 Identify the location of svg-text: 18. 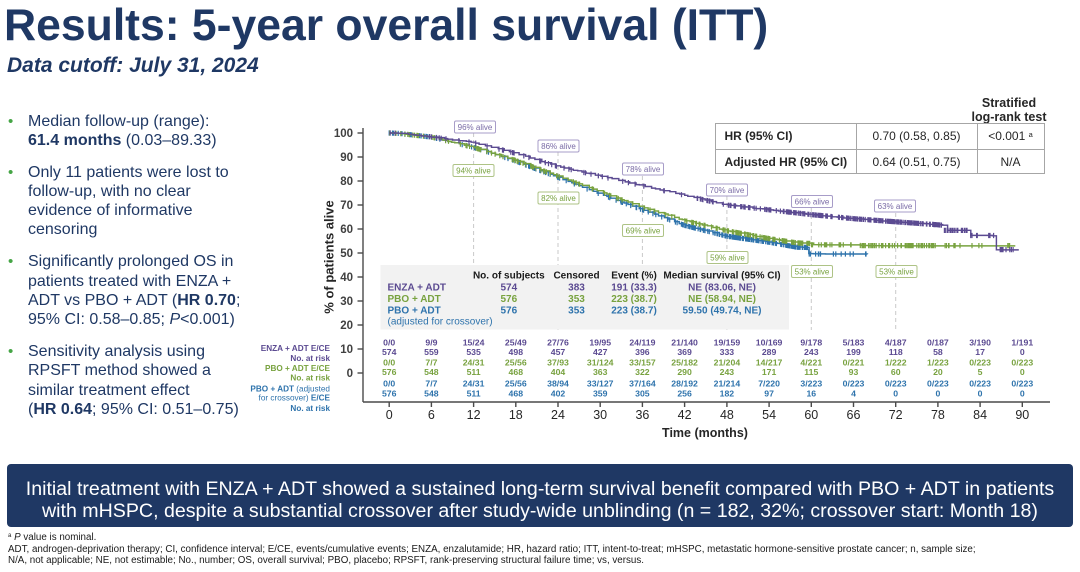
(516, 415).